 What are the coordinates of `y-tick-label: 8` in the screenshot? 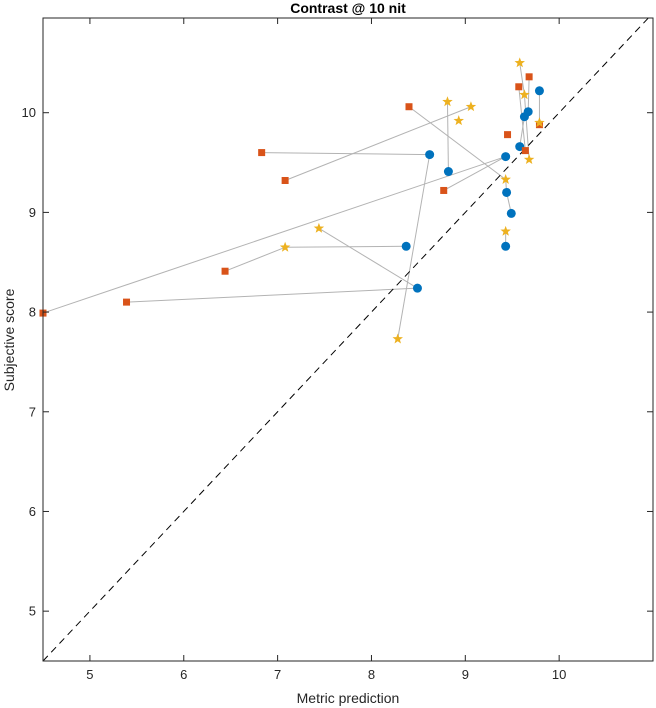 It's located at (32, 312).